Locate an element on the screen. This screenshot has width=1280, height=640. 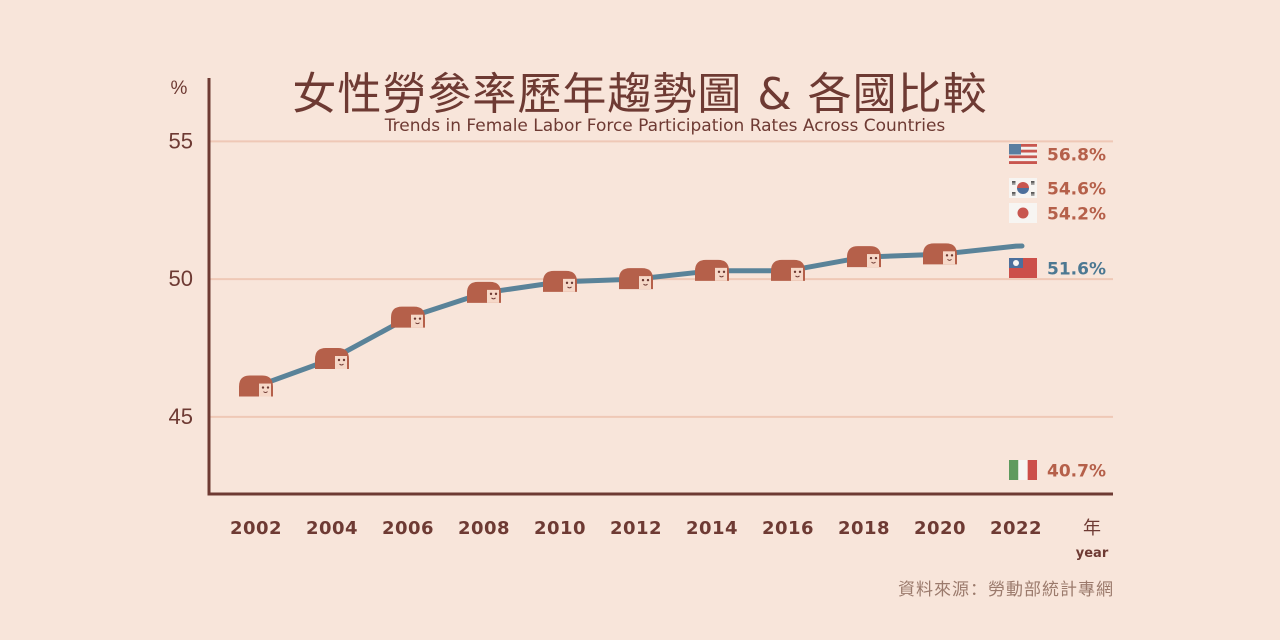
y-tick-label: 50 is located at coordinates (181, 278).